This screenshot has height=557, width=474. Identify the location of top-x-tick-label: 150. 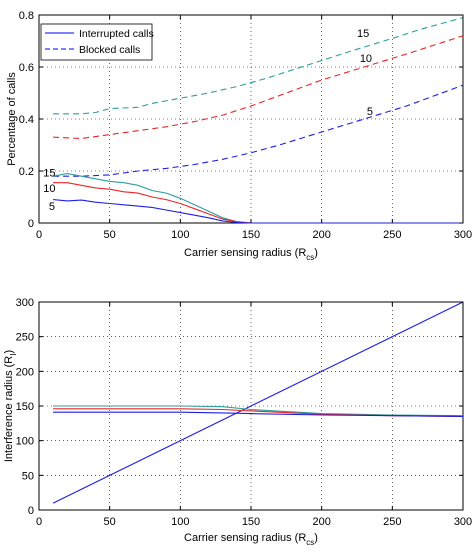
(251, 235).